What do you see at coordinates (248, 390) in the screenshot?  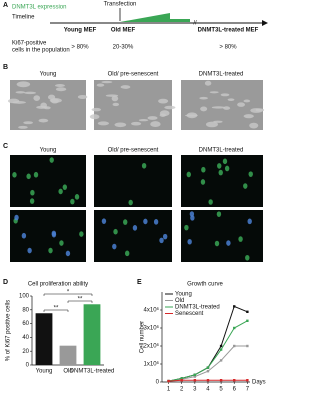 I see `x-tick-label: 7` at bounding box center [248, 390].